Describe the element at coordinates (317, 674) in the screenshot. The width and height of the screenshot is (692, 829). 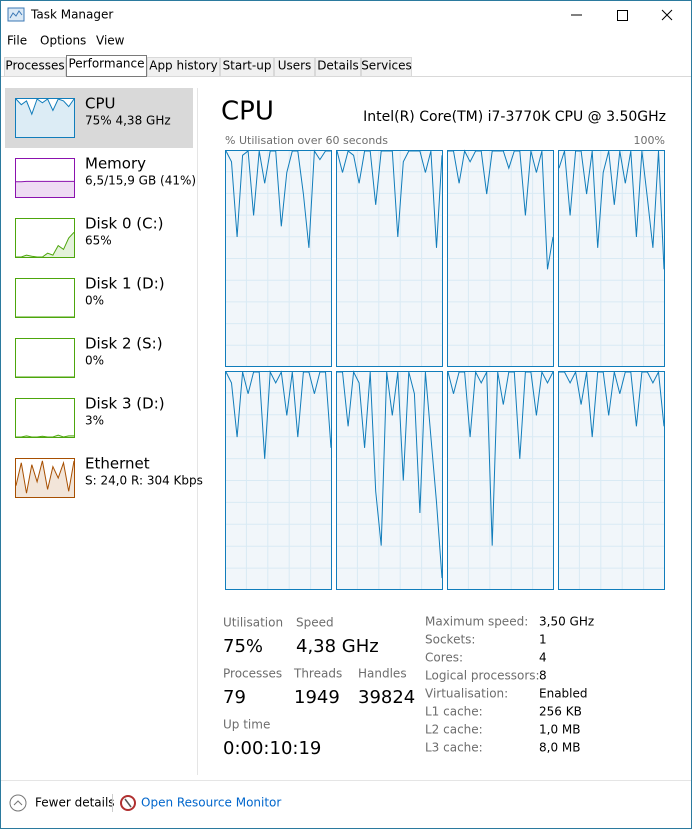
I see `stat-label: Threads` at that location.